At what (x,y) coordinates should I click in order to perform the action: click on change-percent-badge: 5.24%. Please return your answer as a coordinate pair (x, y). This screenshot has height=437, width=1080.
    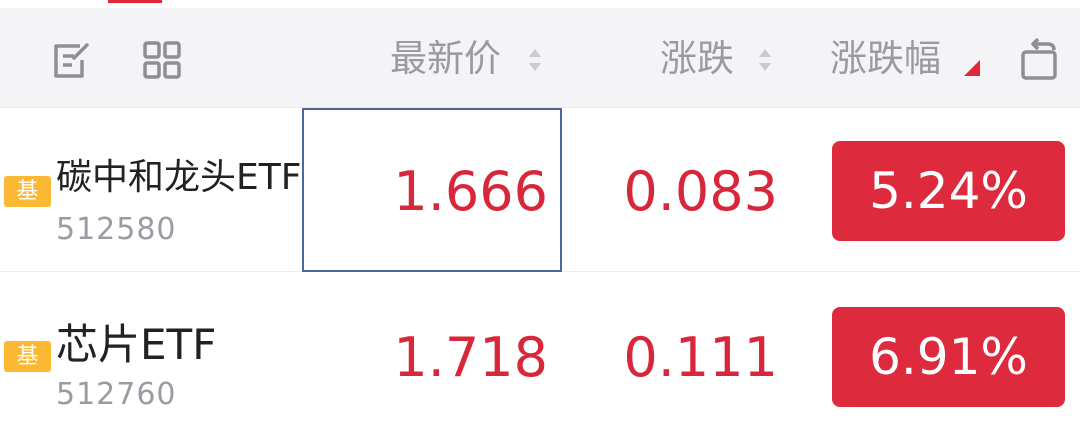
    Looking at the image, I should click on (948, 191).